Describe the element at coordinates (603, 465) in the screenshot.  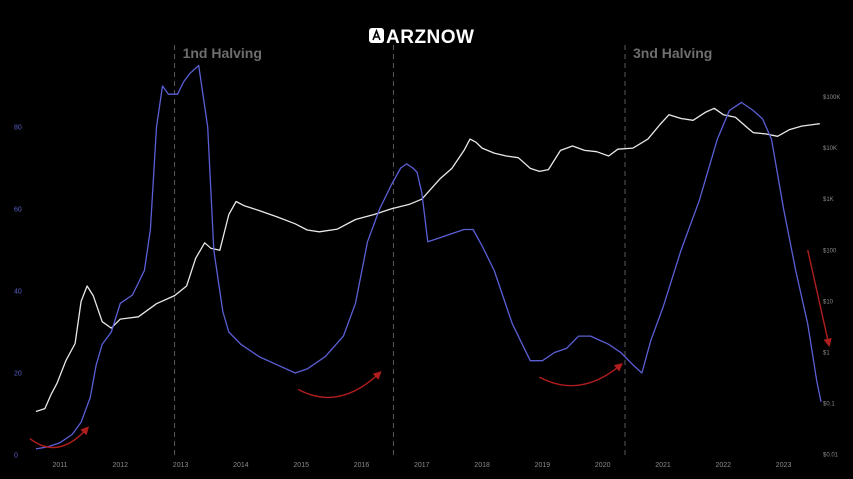
I see `x-tick-label: 2020` at that location.